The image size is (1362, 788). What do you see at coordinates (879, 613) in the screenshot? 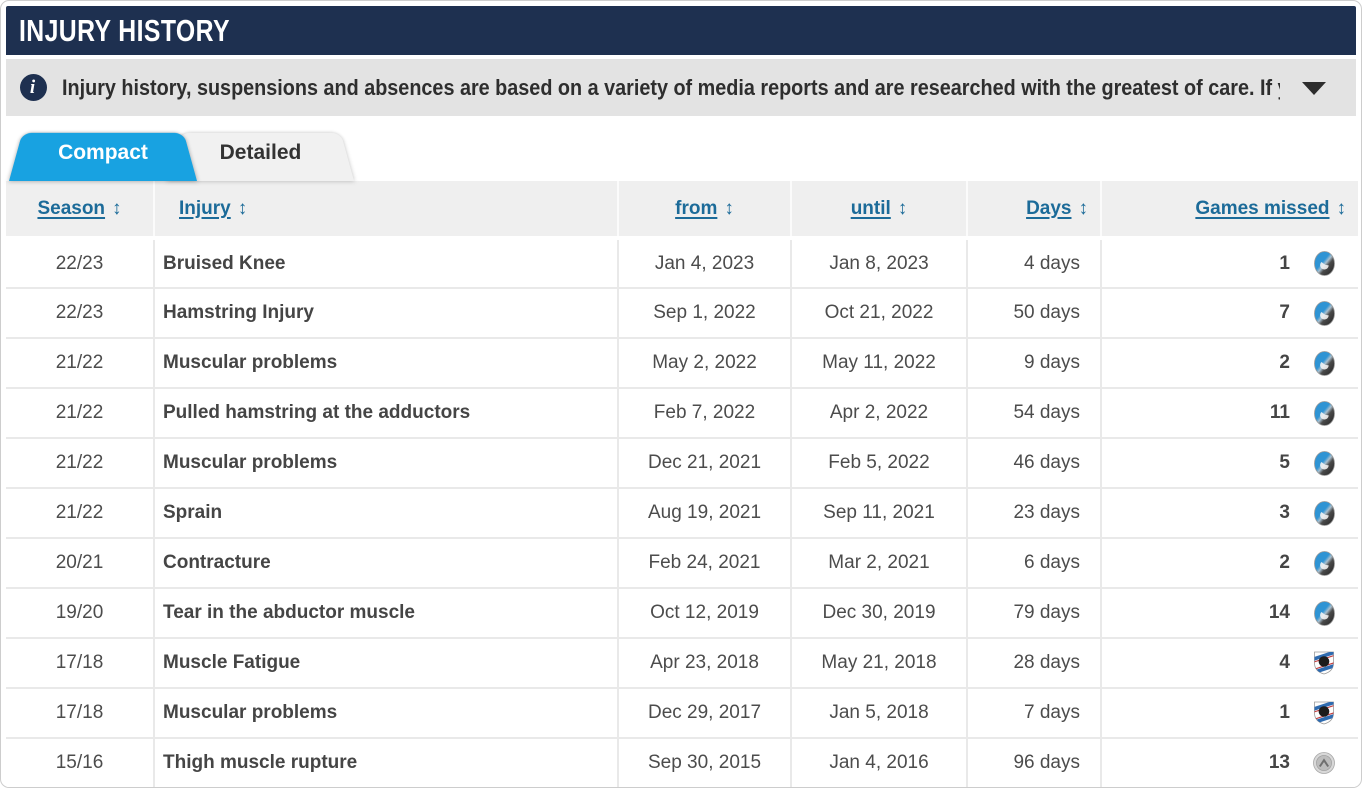
I see `until-date-cell: Dec 30, 2019` at bounding box center [879, 613].